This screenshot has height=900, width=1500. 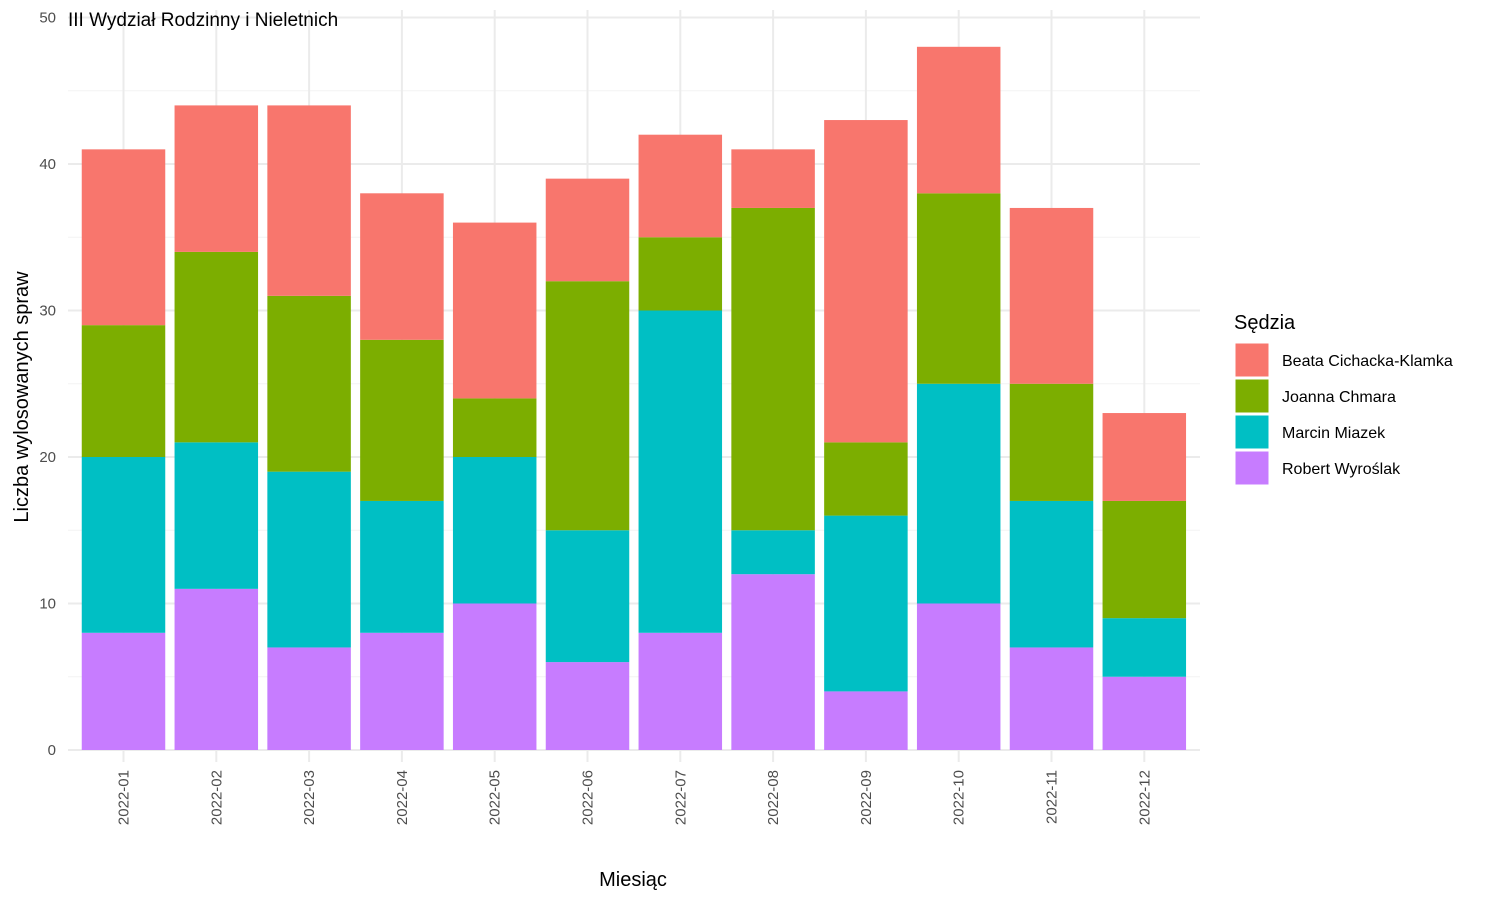 I want to click on y-tick-label: 40, so click(x=47, y=164).